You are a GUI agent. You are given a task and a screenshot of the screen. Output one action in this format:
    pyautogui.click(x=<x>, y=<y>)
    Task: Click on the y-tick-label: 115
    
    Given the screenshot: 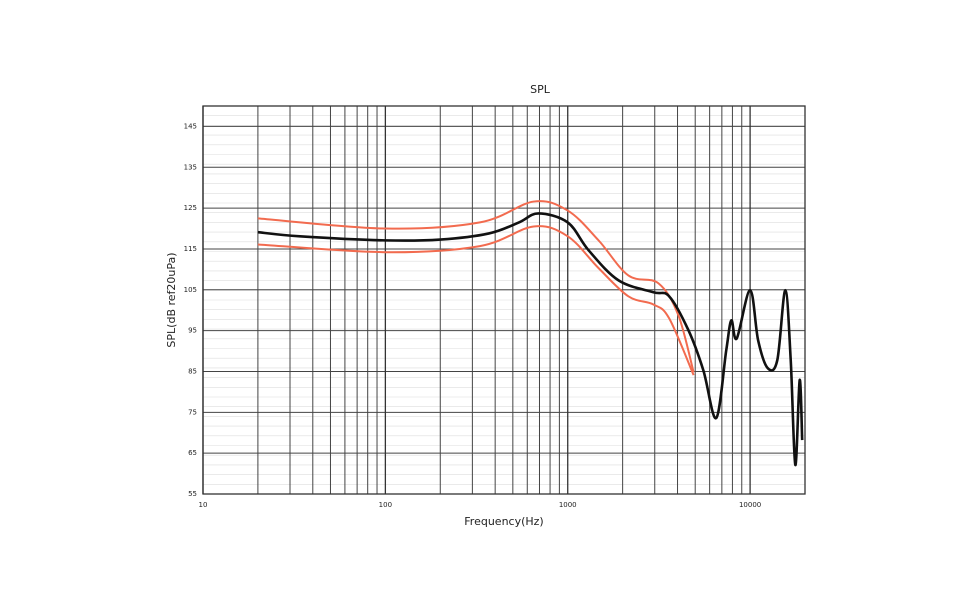 What is the action you would take?
    pyautogui.click(x=190, y=249)
    